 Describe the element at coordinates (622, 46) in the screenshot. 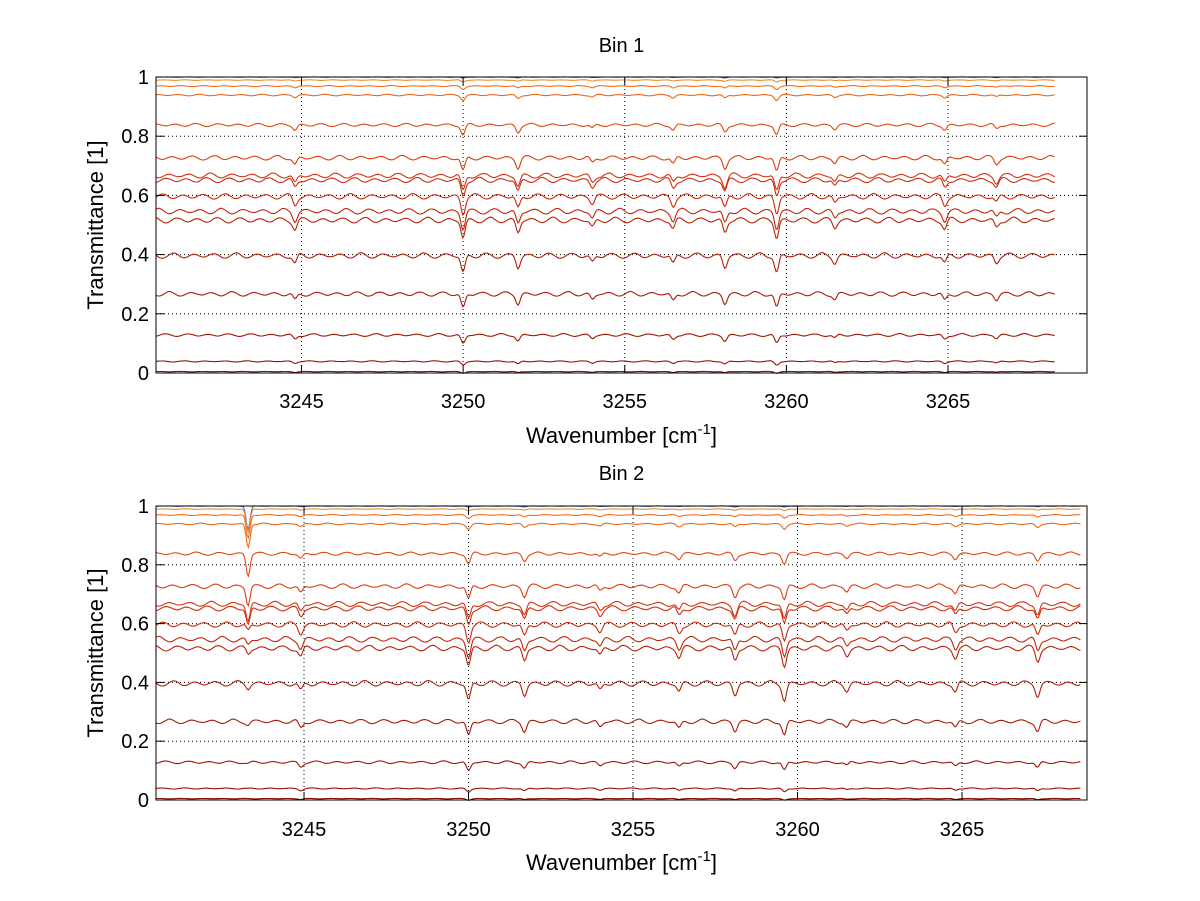

I see `chart-title: Bin 1` at that location.